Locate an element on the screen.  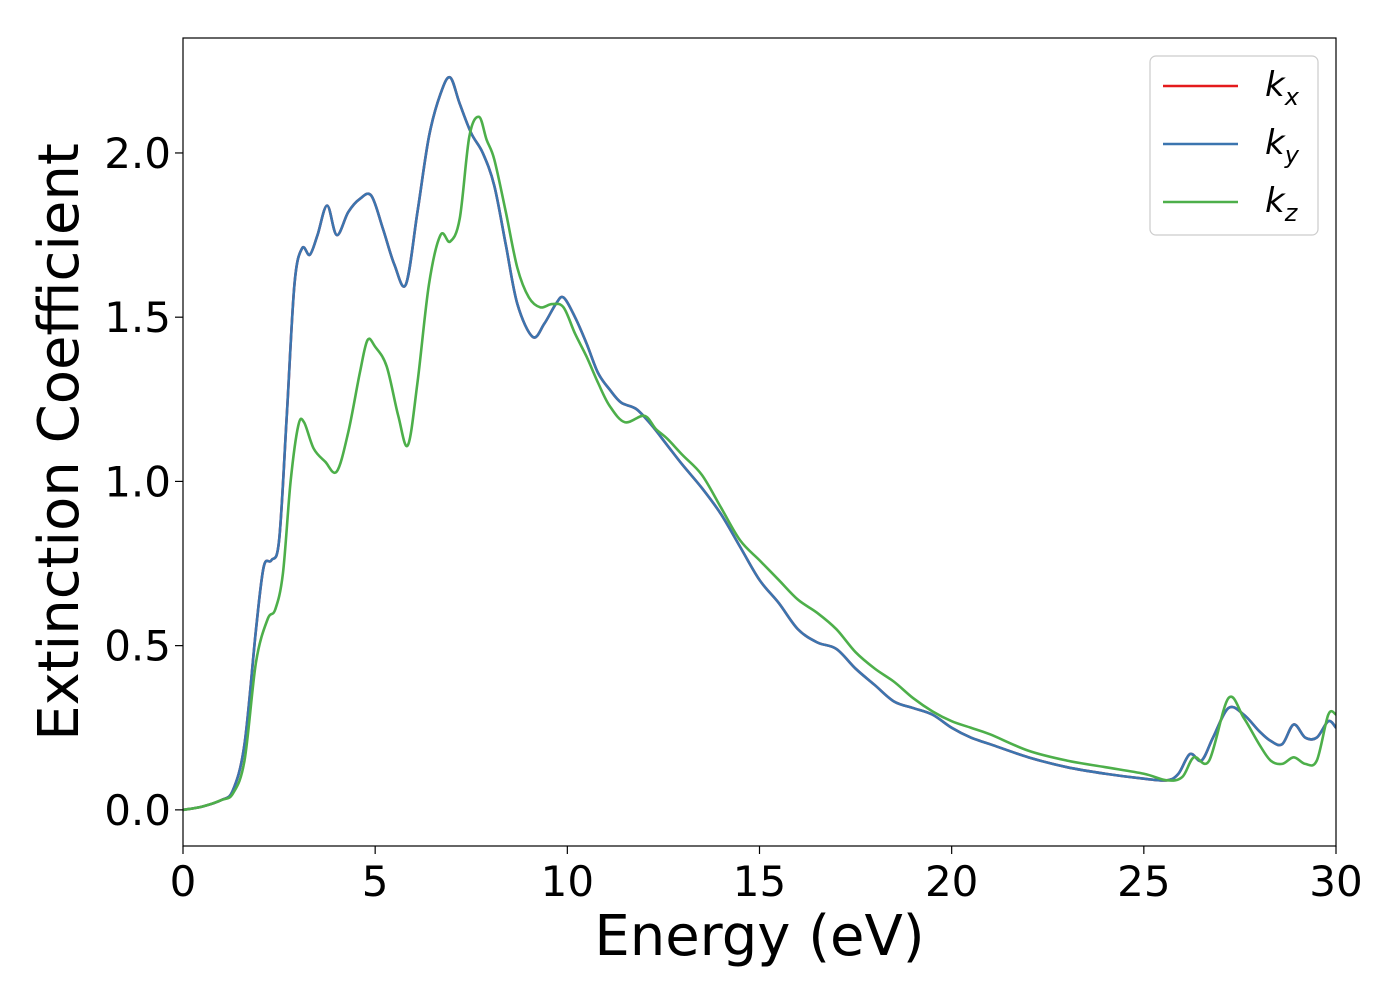
y-tick-label: 0.5 is located at coordinates (137, 646).